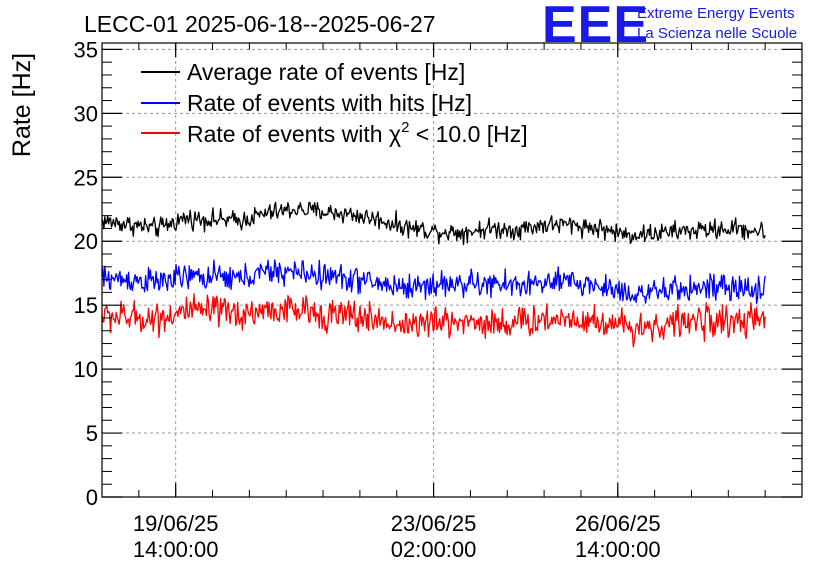 Image resolution: width=836 pixels, height=572 pixels. I want to click on x-tick-label-date: 23/06/25, so click(434, 523).